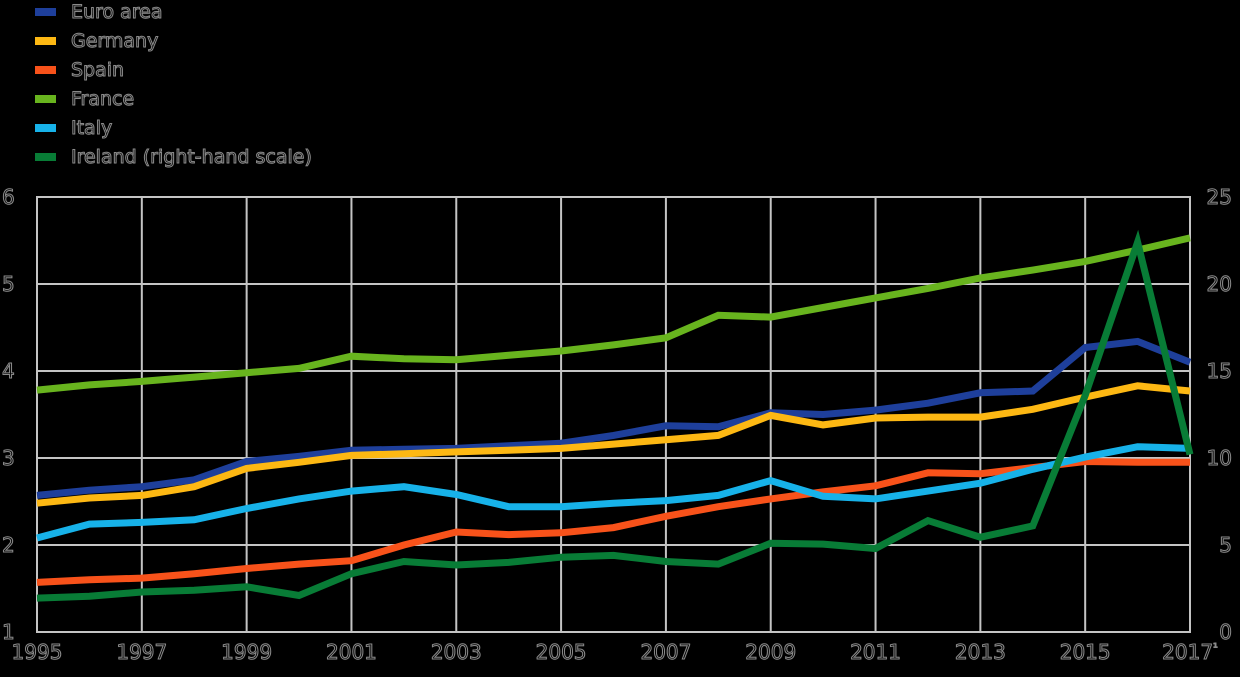 The width and height of the screenshot is (1240, 677). Describe the element at coordinates (142, 652) in the screenshot. I see `x-axis-tick-label: 1997` at that location.